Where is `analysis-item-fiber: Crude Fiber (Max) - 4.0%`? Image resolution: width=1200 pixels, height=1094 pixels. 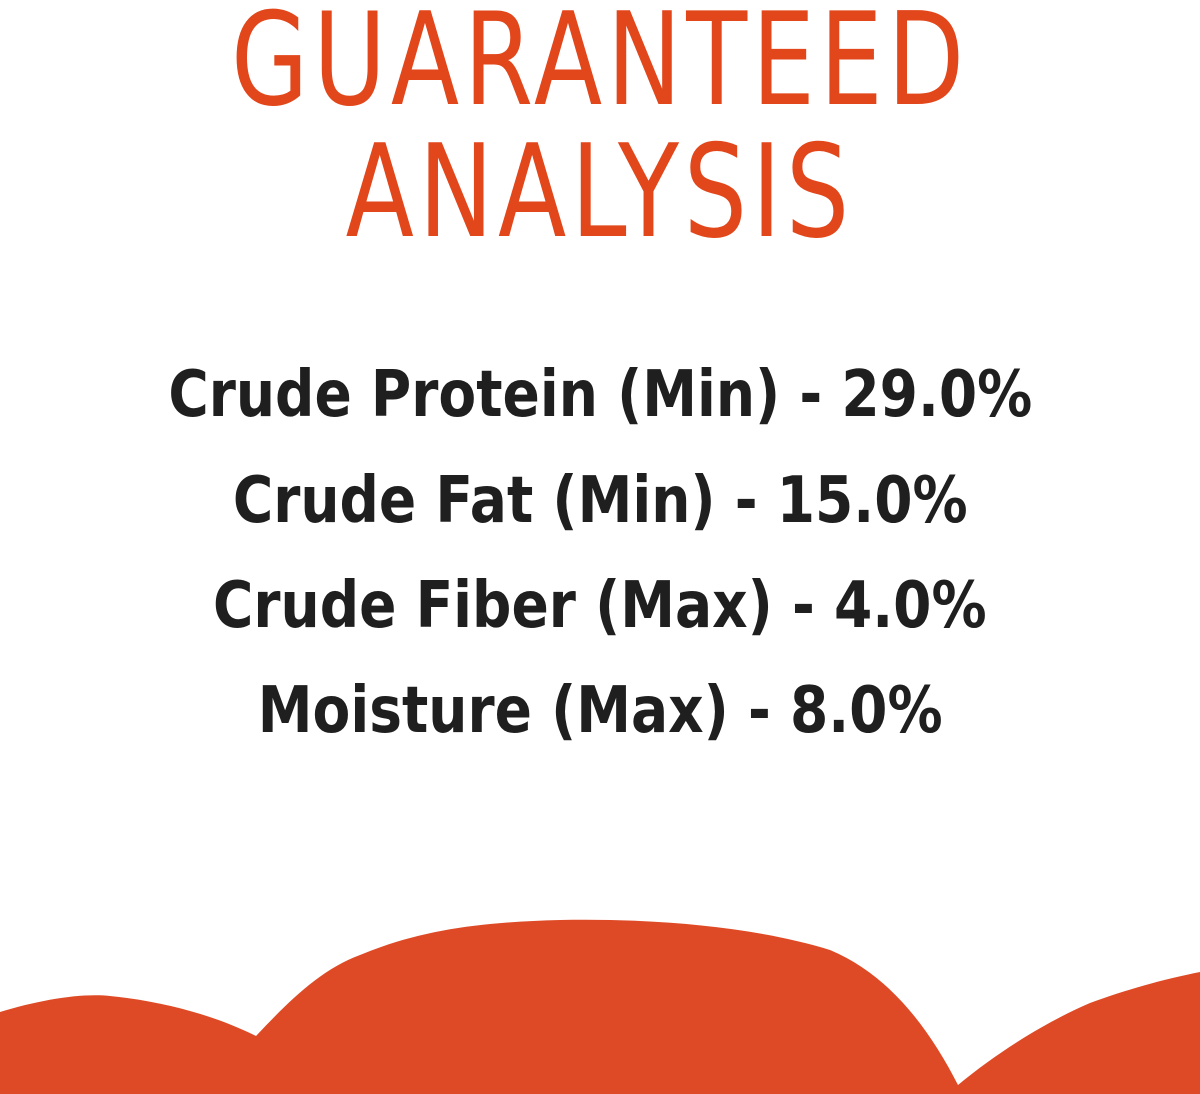 analysis-item-fiber: Crude Fiber (Max) - 4.0% is located at coordinates (600, 606).